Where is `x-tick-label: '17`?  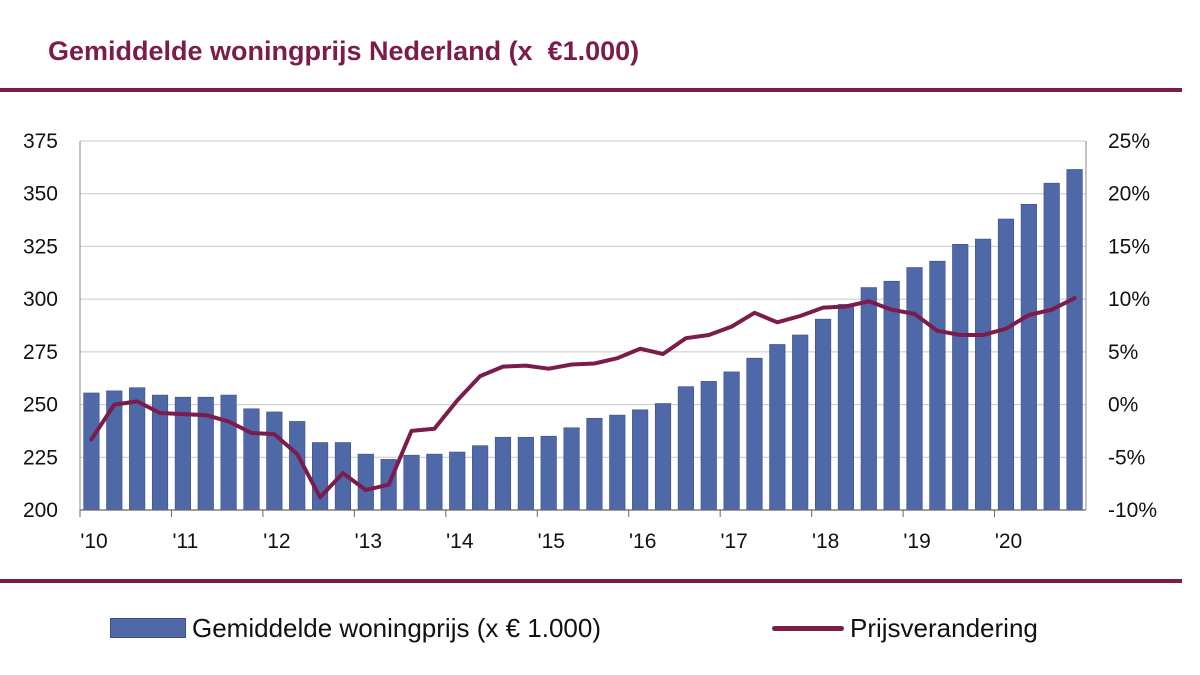 x-tick-label: '17 is located at coordinates (733, 541).